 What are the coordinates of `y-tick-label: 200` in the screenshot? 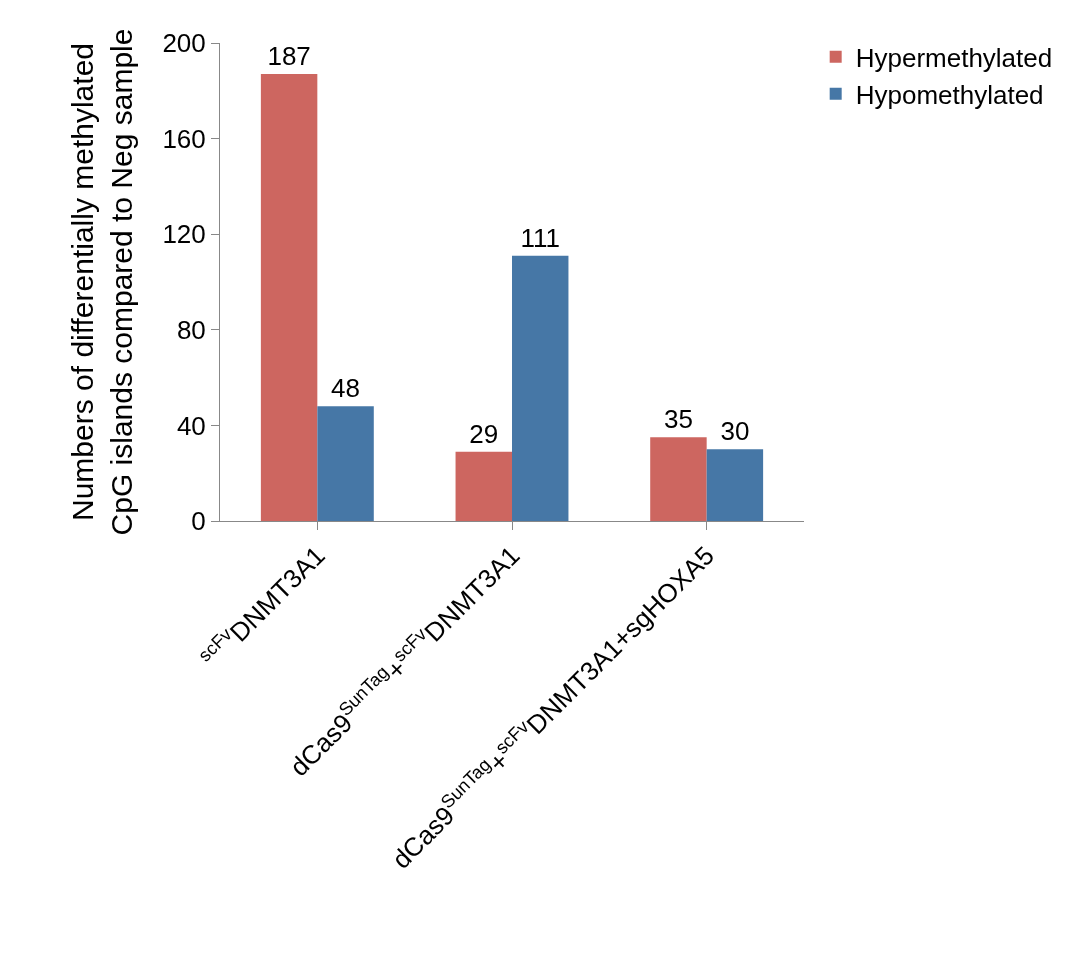 It's located at (184, 43).